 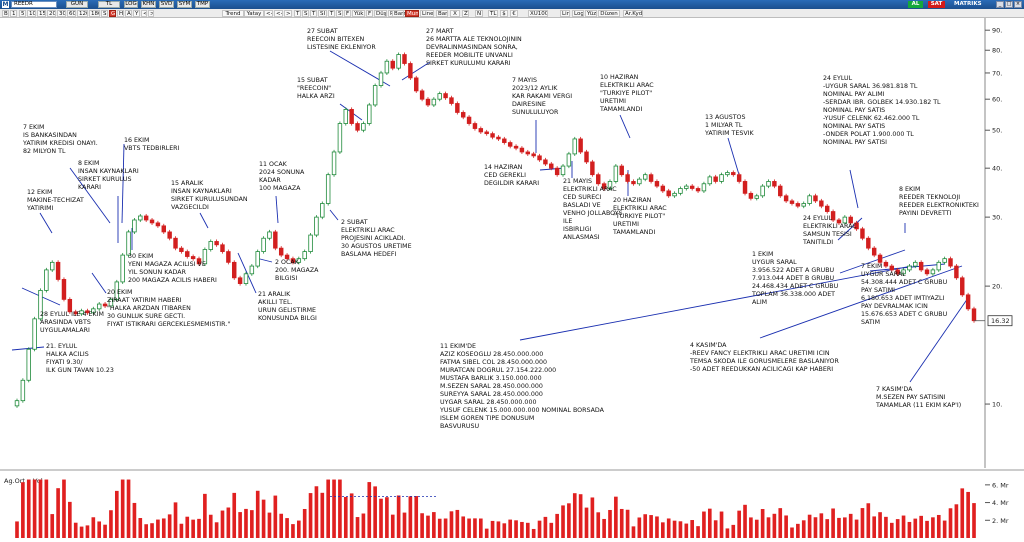 What do you see at coordinates (305, 13) in the screenshot?
I see `toolbar-item-23: S` at bounding box center [305, 13].